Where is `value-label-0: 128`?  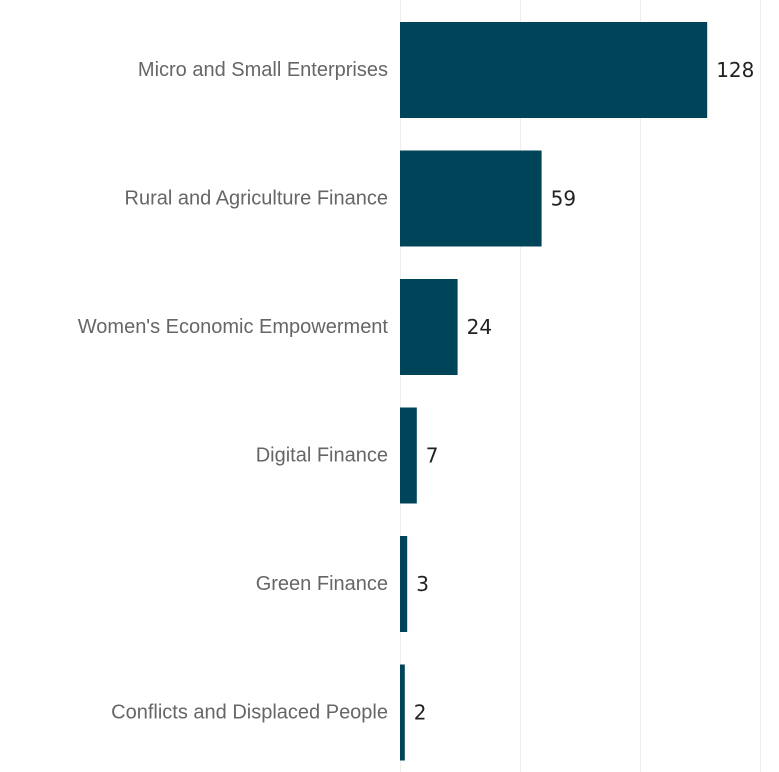
value-label-0: 128 is located at coordinates (735, 70).